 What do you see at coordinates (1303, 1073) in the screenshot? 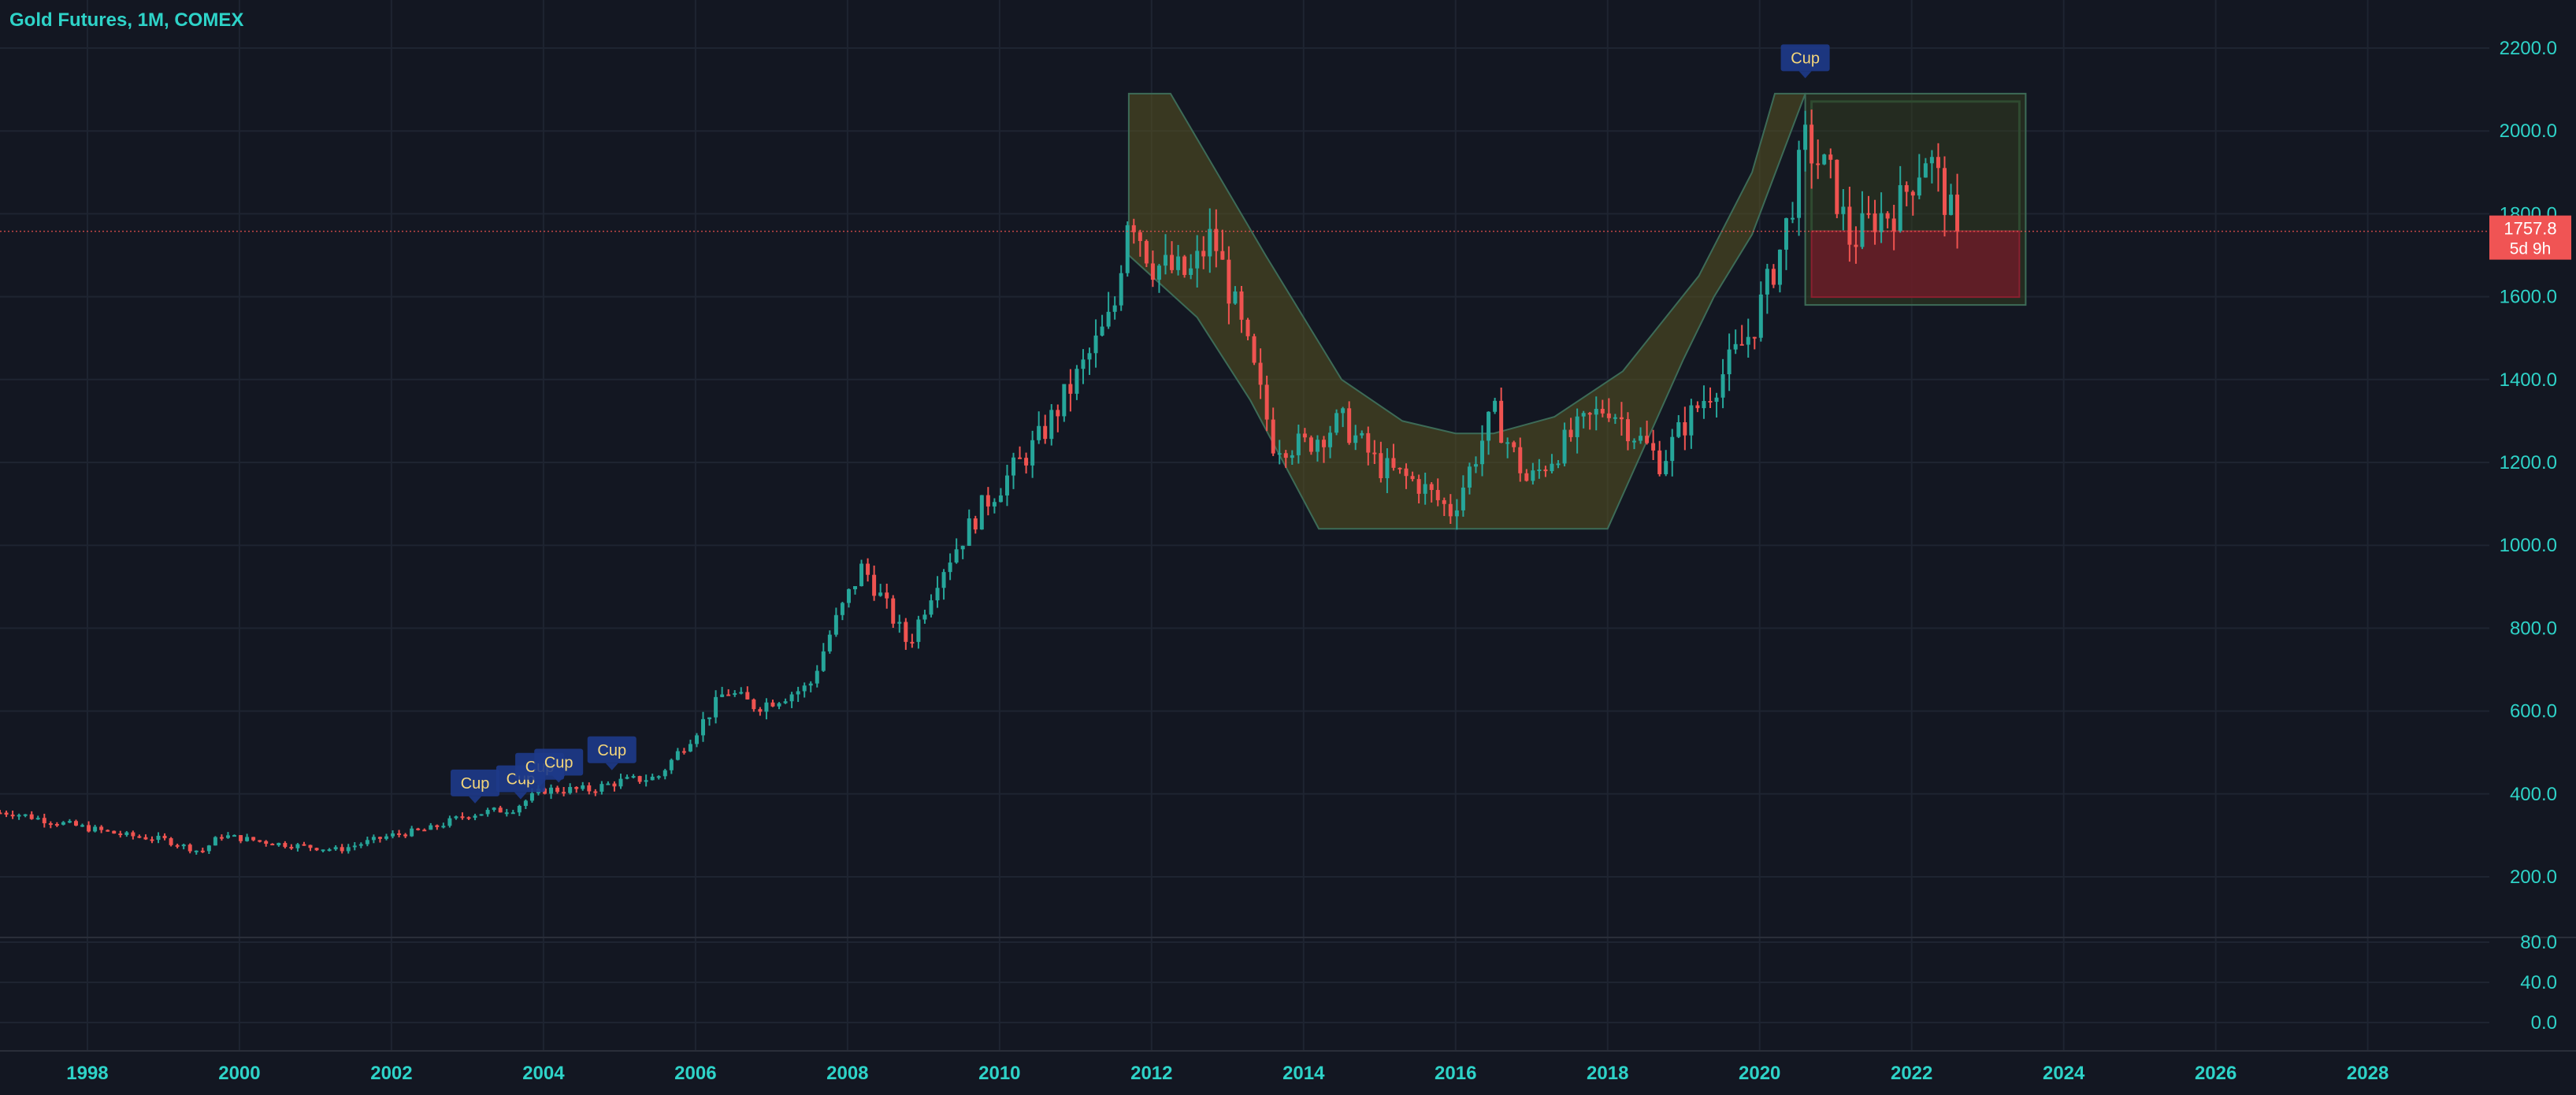
I see `x-tick-label: 2014` at bounding box center [1303, 1073].